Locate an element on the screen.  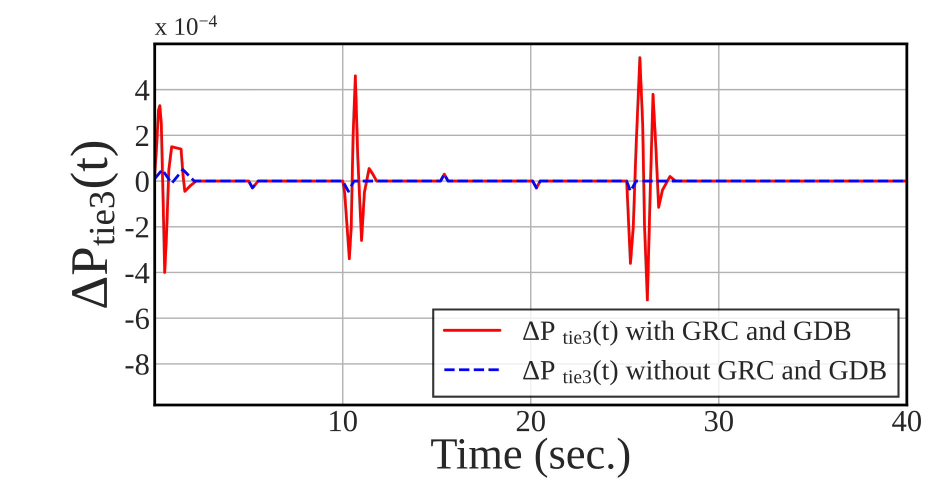
legend-label: ΔP $_{tie3}$(t) with GRC and GDB is located at coordinates (686, 333).